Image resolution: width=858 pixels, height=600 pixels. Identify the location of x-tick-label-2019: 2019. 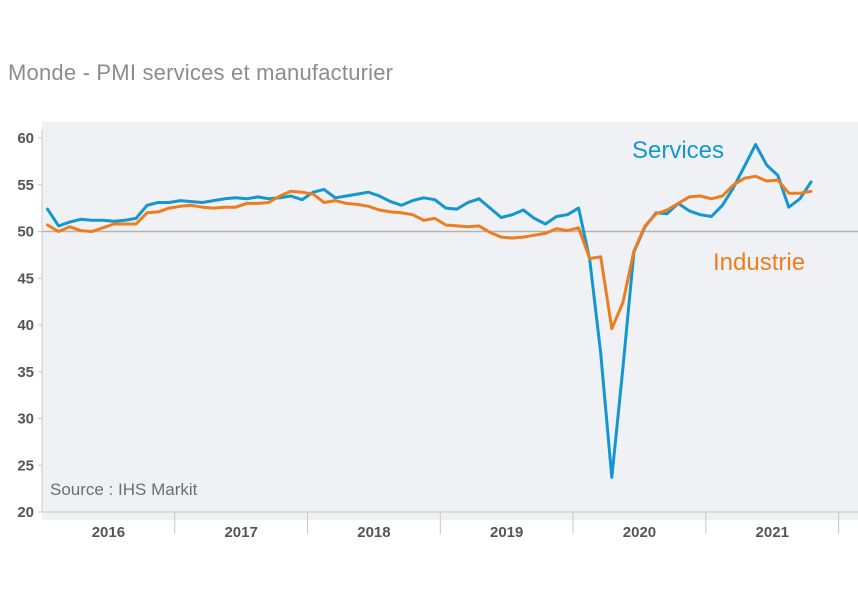
(506, 532).